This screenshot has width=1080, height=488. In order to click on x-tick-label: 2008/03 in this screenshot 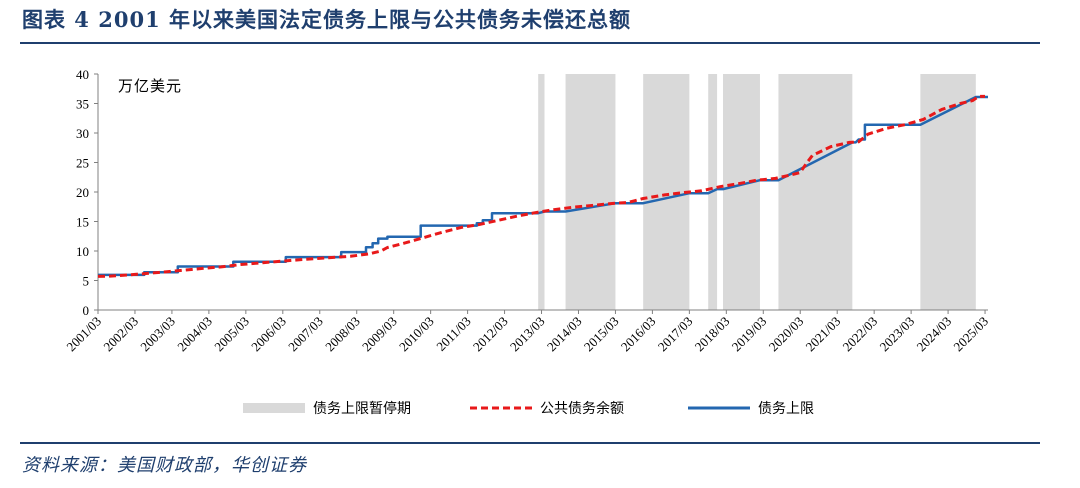, I will do `click(342, 334)`.